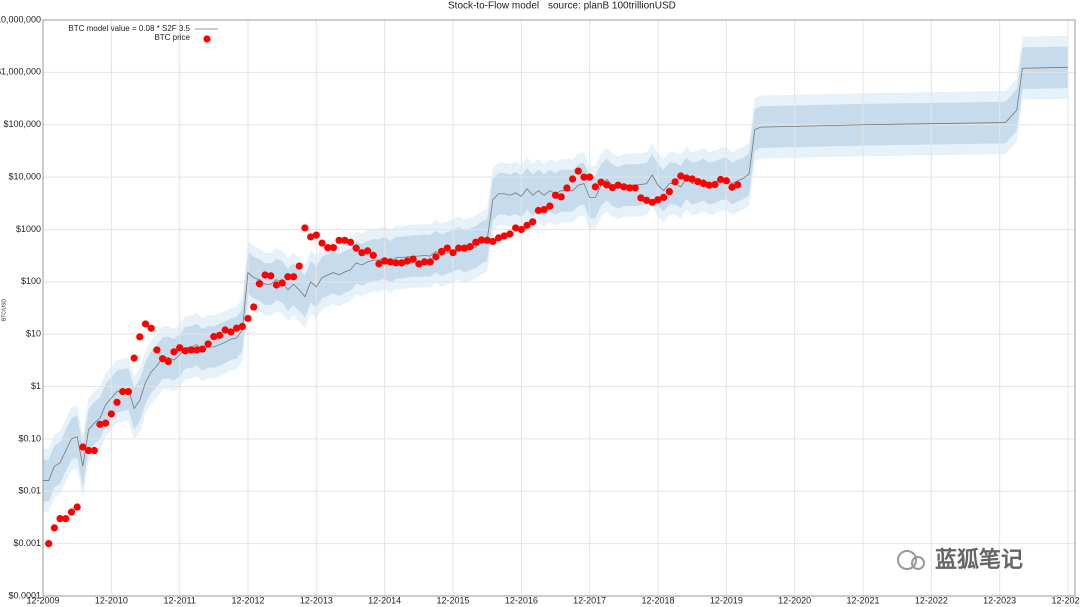 Image resolution: width=1080 pixels, height=607 pixels. Describe the element at coordinates (452, 600) in the screenshot. I see `x-tick-label: 12-2015` at that location.